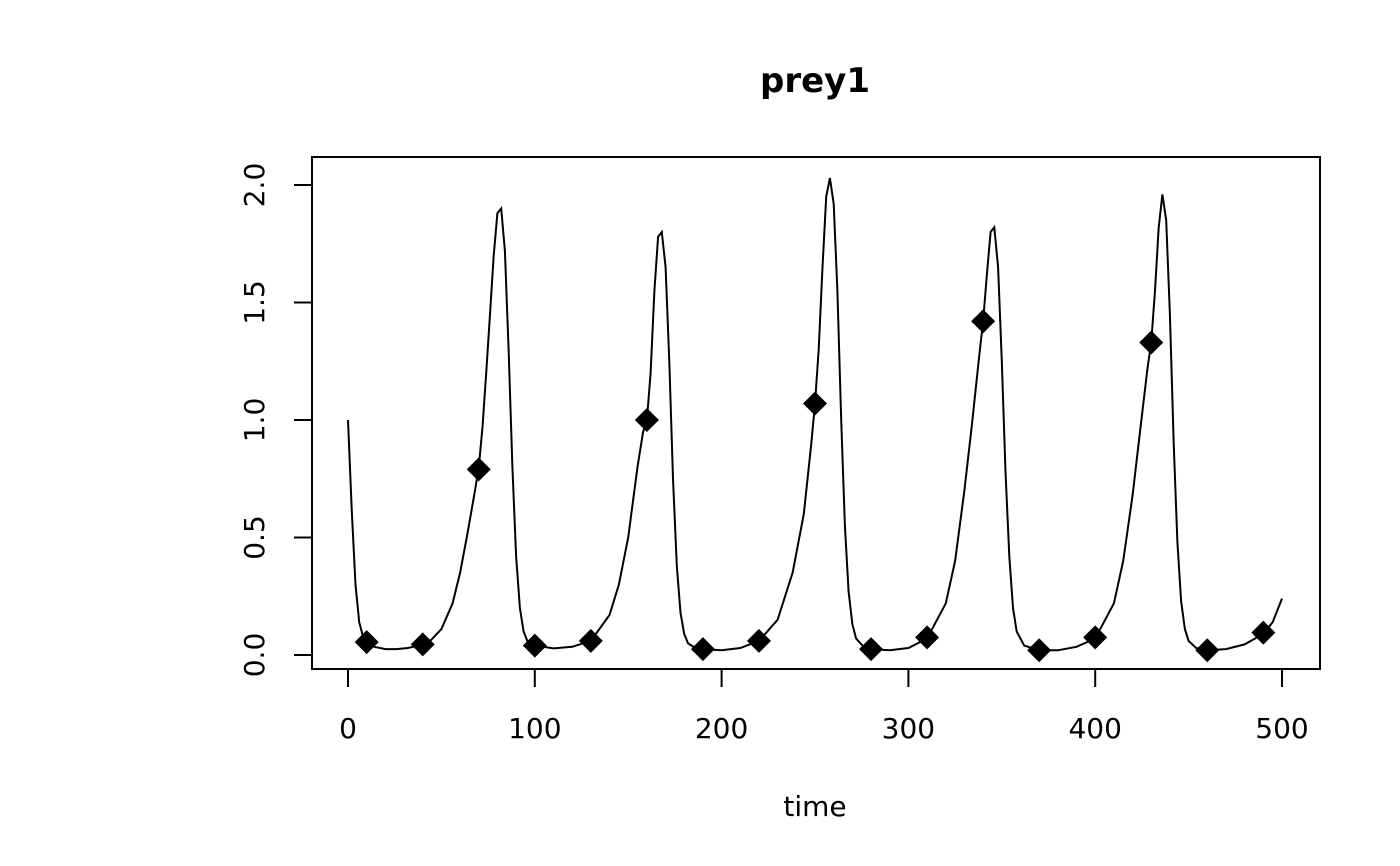  Describe the element at coordinates (1094, 728) in the screenshot. I see `x-tick-label: 400` at that location.